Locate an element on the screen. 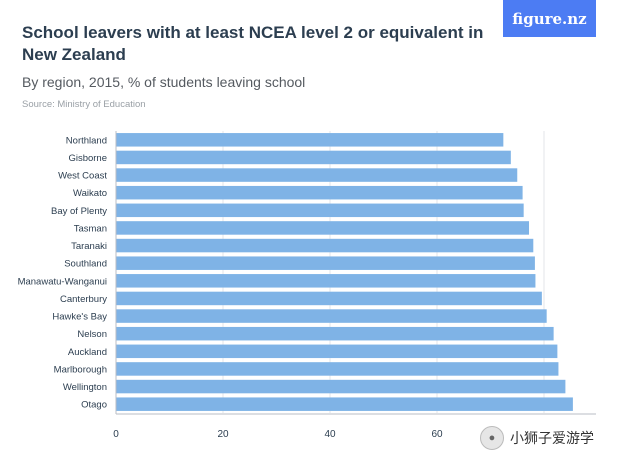 This screenshot has height=465, width=620. bar-manawatu-wanganui is located at coordinates (326, 281).